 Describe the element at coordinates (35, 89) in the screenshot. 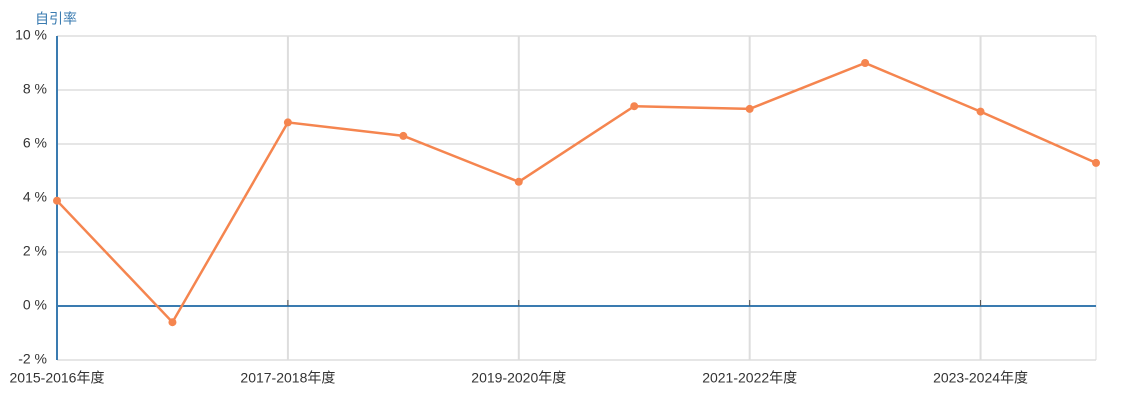

I see `y-tick-label: 8 %` at that location.